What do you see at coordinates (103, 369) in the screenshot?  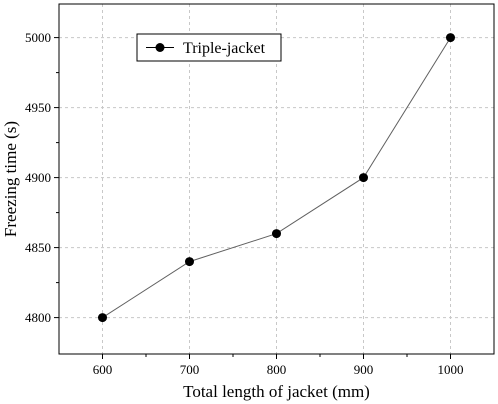 I see `x-tick-label: 600` at bounding box center [103, 369].